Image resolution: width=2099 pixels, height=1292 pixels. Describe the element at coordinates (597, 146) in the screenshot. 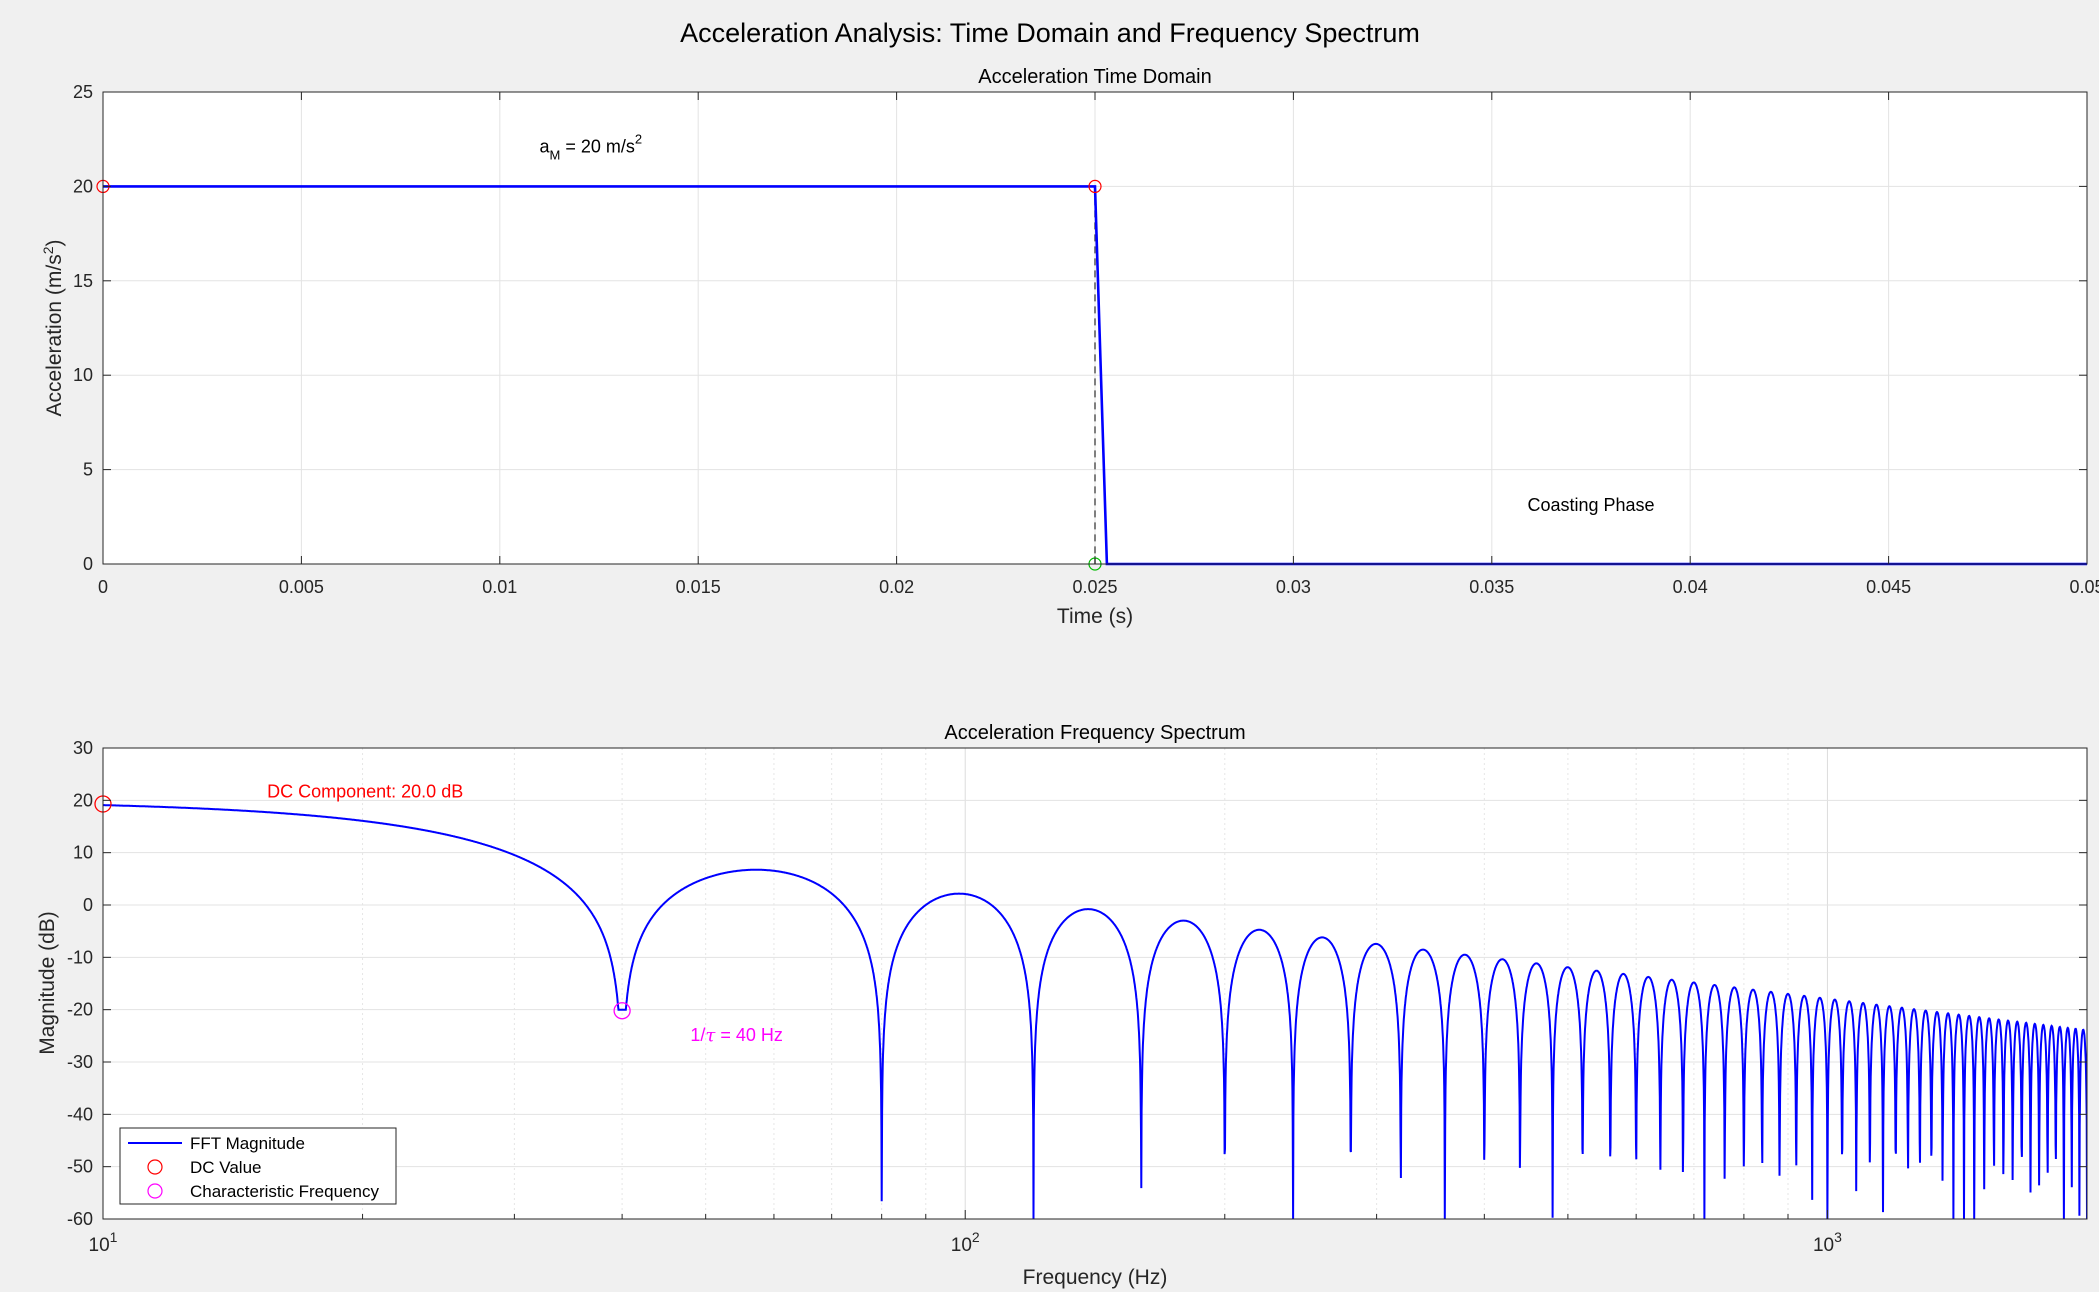

I see `am-mid: = 20 m/s` at that location.